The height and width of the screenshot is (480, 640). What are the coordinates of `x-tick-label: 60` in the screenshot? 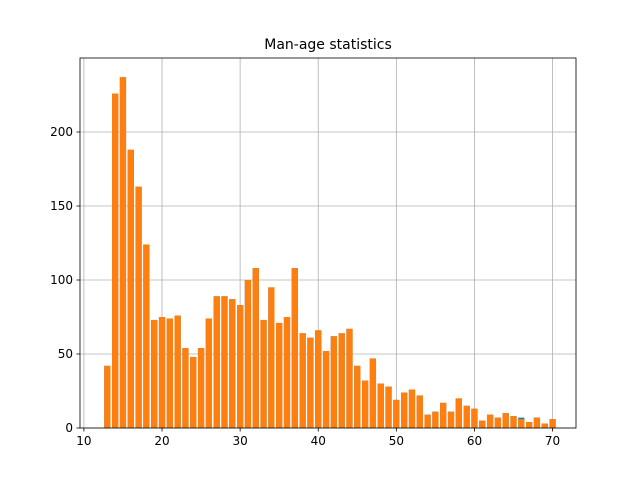 It's located at (474, 441).